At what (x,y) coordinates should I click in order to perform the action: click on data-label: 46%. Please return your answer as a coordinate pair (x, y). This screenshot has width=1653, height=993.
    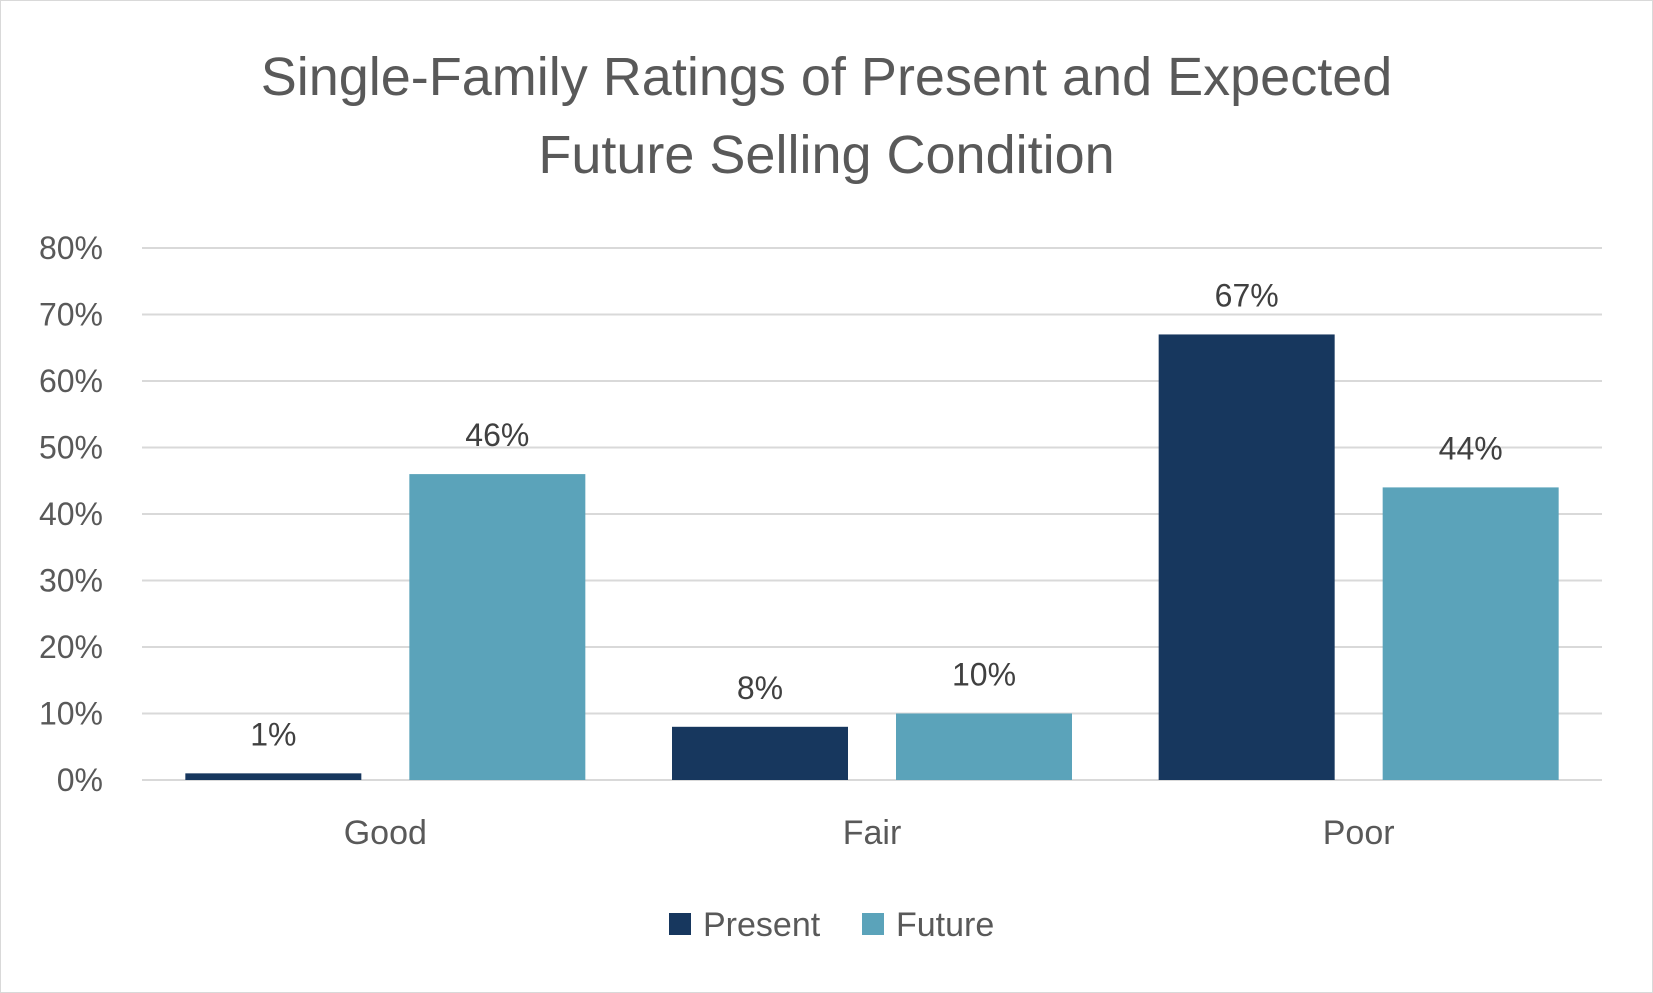
    Looking at the image, I should click on (497, 435).